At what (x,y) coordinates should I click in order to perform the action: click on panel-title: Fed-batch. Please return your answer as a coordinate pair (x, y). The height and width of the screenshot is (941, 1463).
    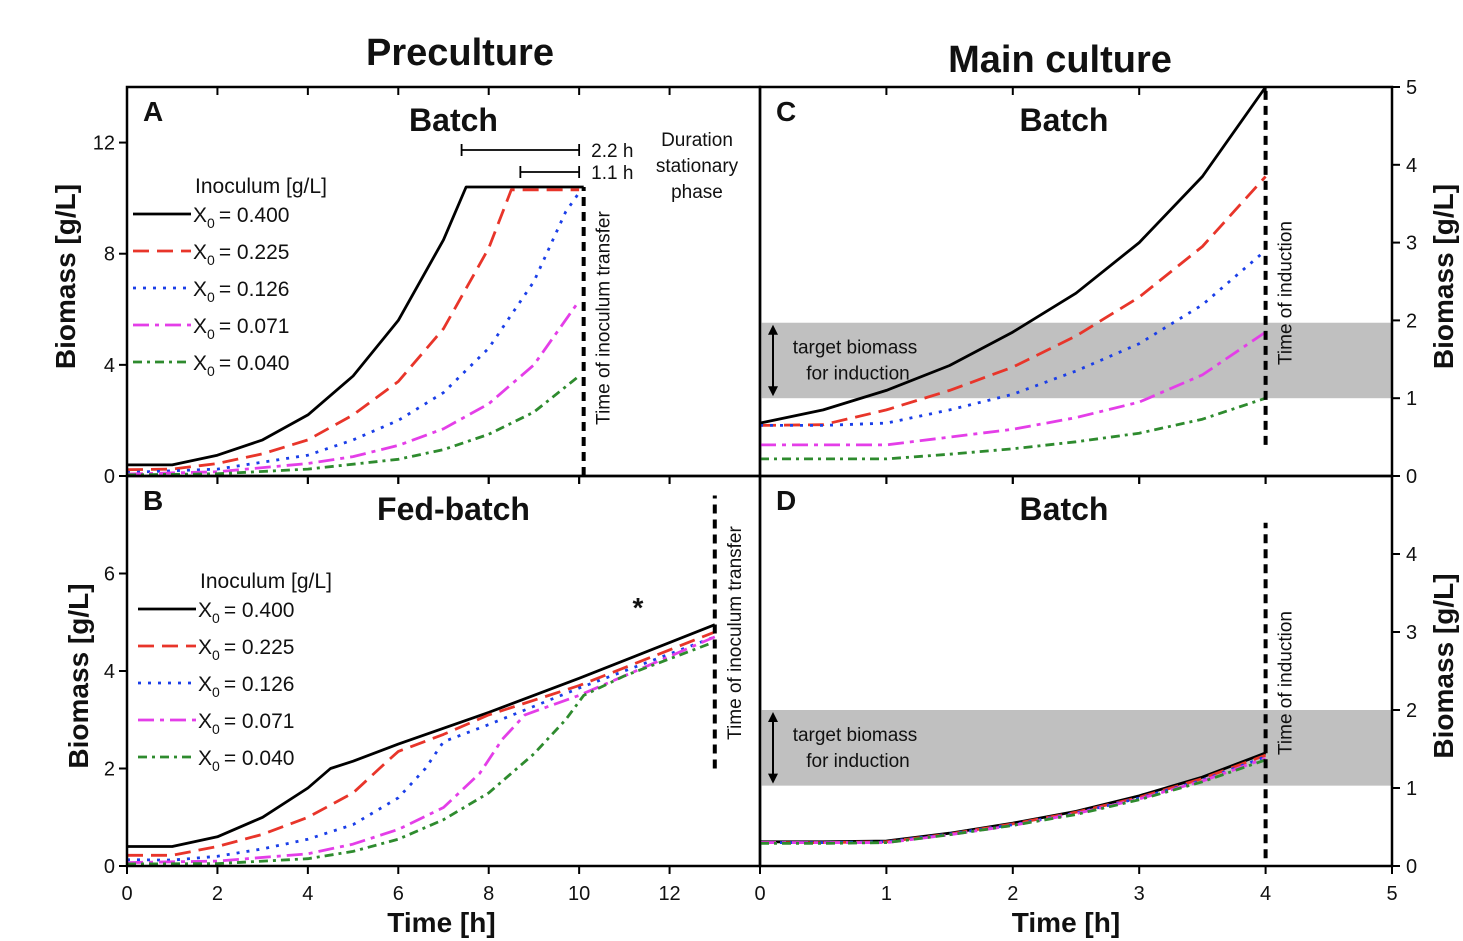
    Looking at the image, I should click on (453, 509).